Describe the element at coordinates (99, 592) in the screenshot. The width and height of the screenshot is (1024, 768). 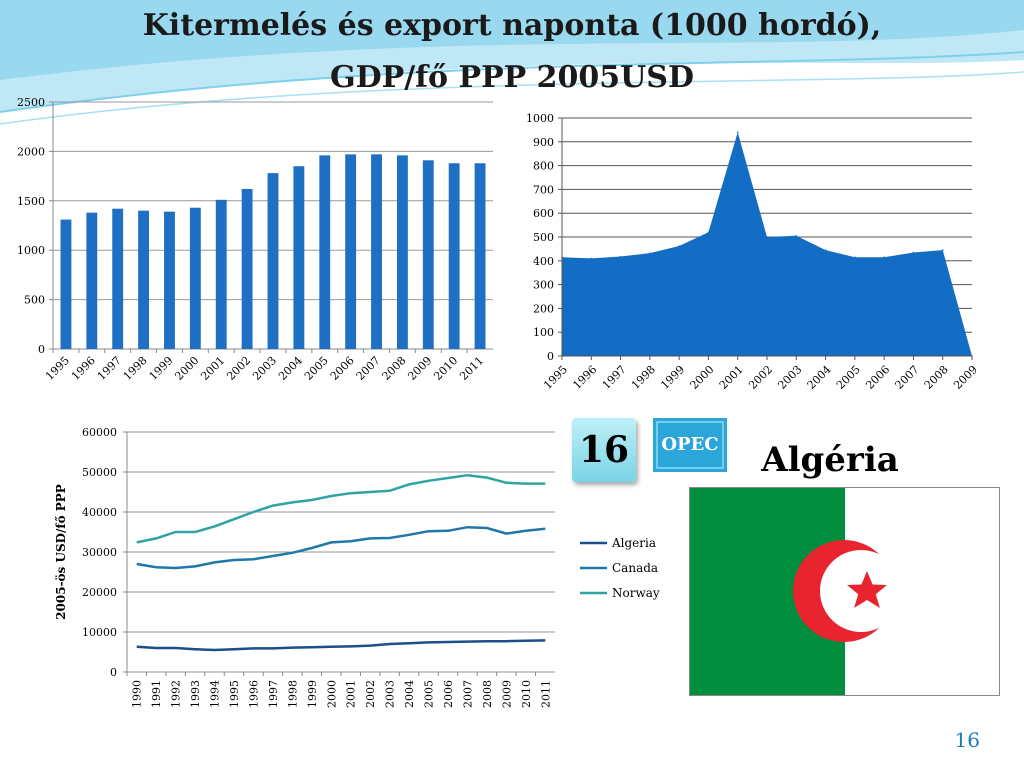
I see `y-tick-label: 20000` at that location.